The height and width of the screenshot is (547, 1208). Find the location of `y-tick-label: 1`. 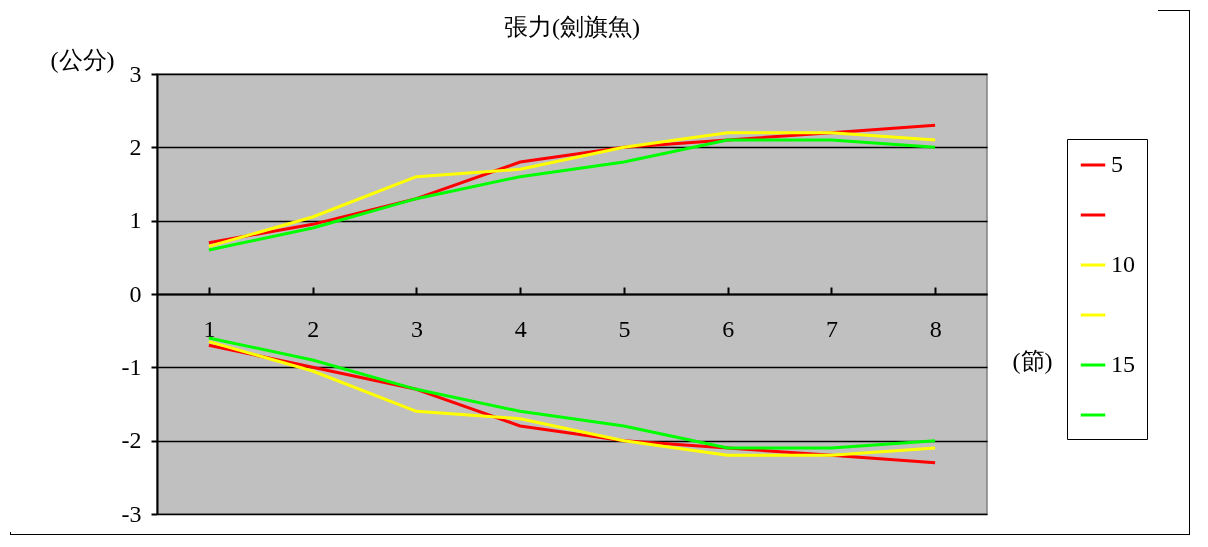

y-tick-label: 1 is located at coordinates (135, 220).